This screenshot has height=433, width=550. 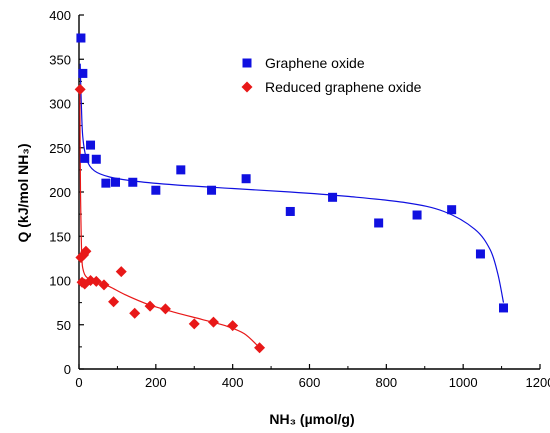 What do you see at coordinates (60, 236) in the screenshot?
I see `y-tick-label: 150` at bounding box center [60, 236].